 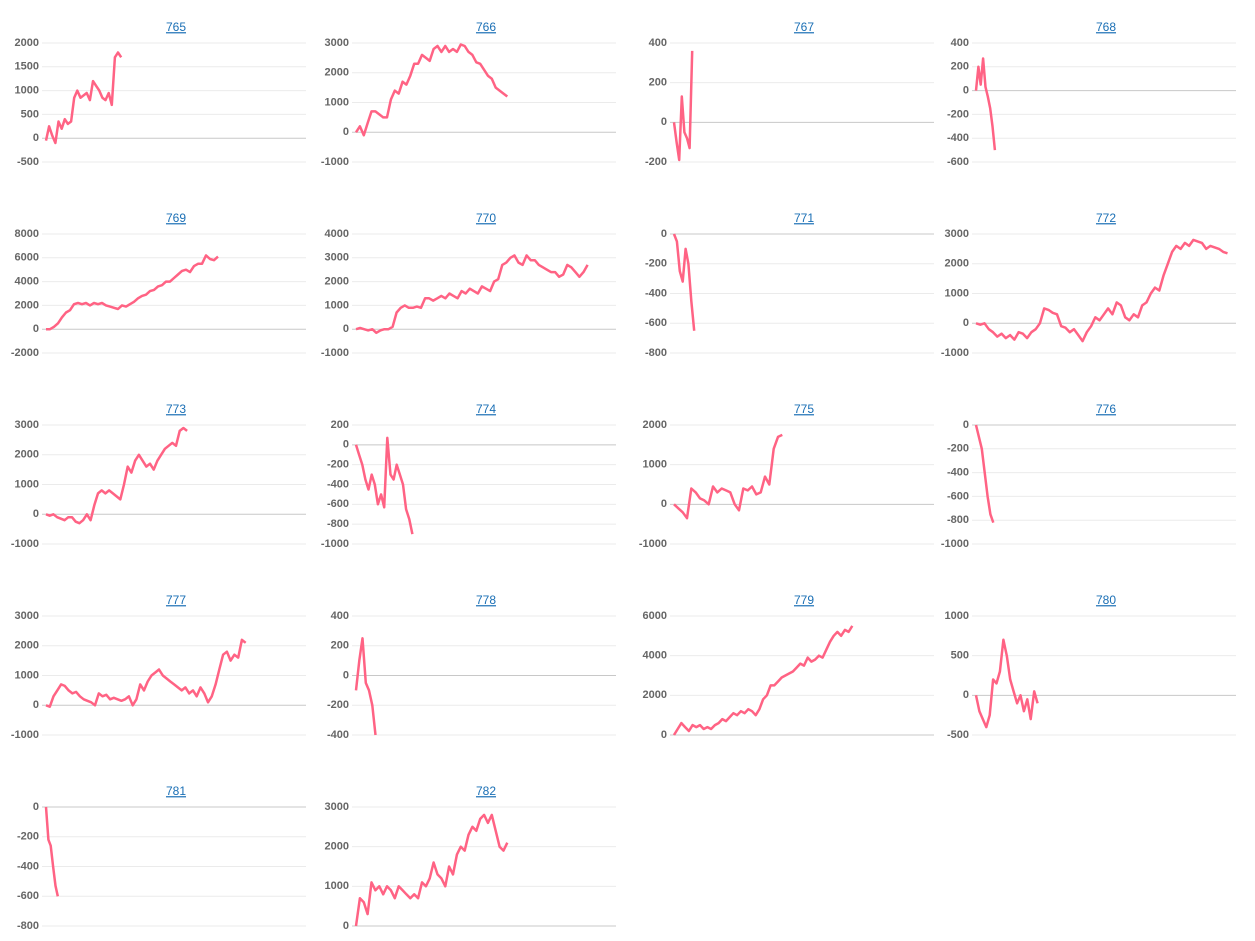 What do you see at coordinates (176, 791) in the screenshot?
I see `chart-title: 781` at bounding box center [176, 791].